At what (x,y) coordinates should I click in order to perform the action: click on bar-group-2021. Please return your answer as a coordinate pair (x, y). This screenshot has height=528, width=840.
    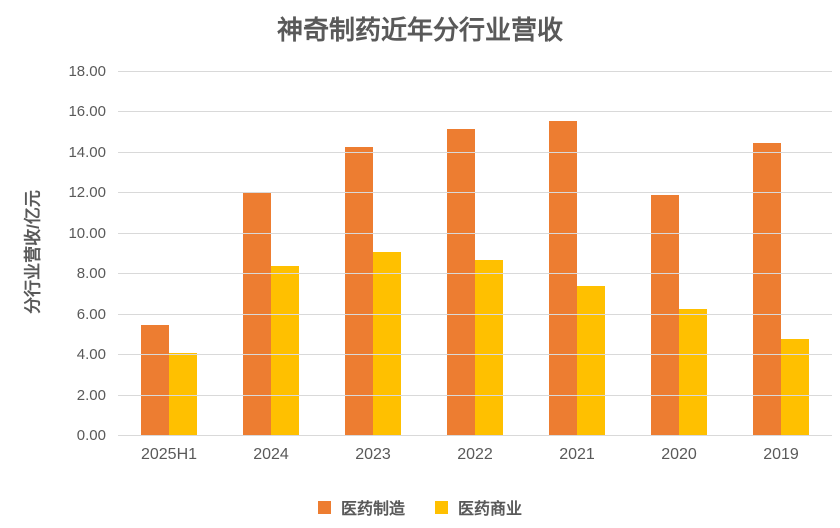
    Looking at the image, I should click on (577, 254).